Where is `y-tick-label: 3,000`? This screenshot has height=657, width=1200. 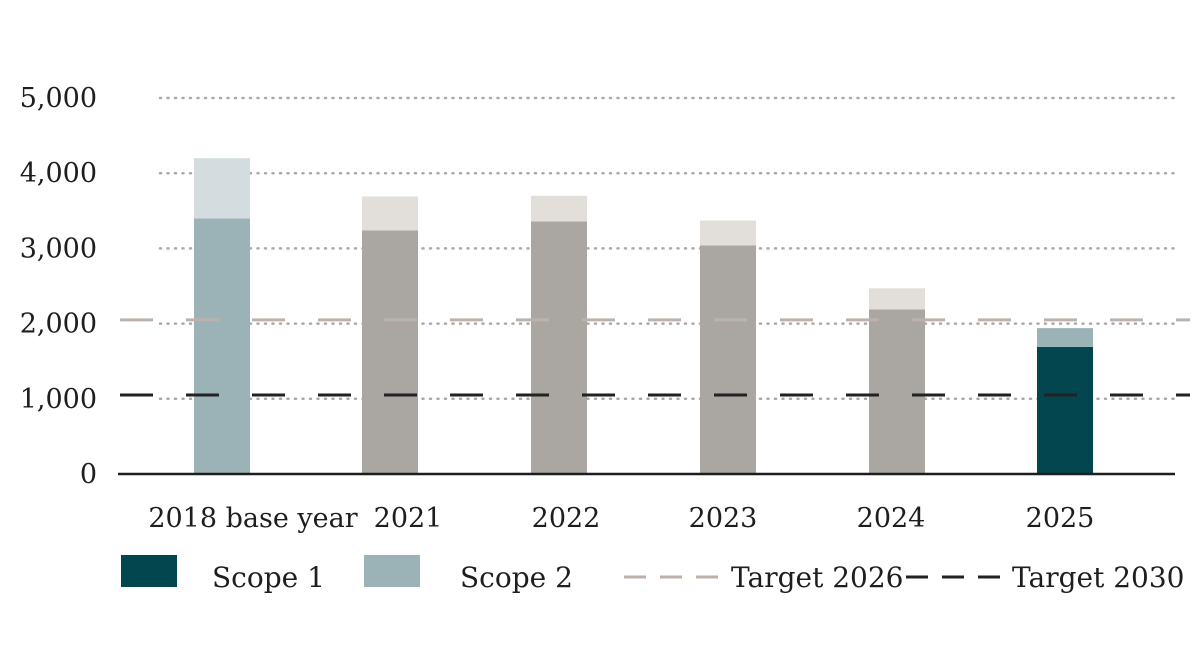
y-tick-label: 3,000 is located at coordinates (58, 248).